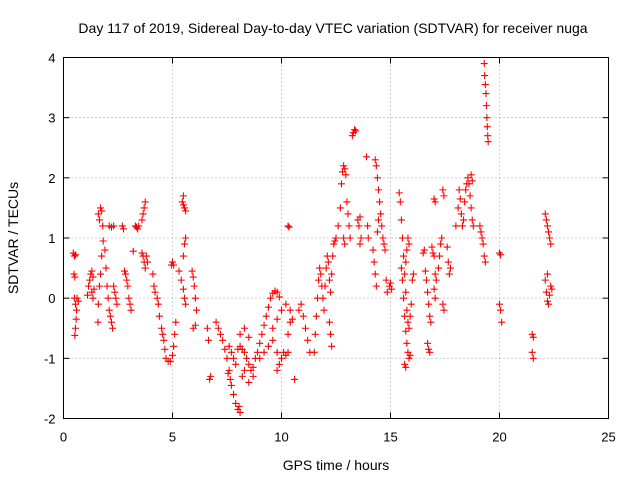  I want to click on y-tick-label: 3, so click(51, 118).